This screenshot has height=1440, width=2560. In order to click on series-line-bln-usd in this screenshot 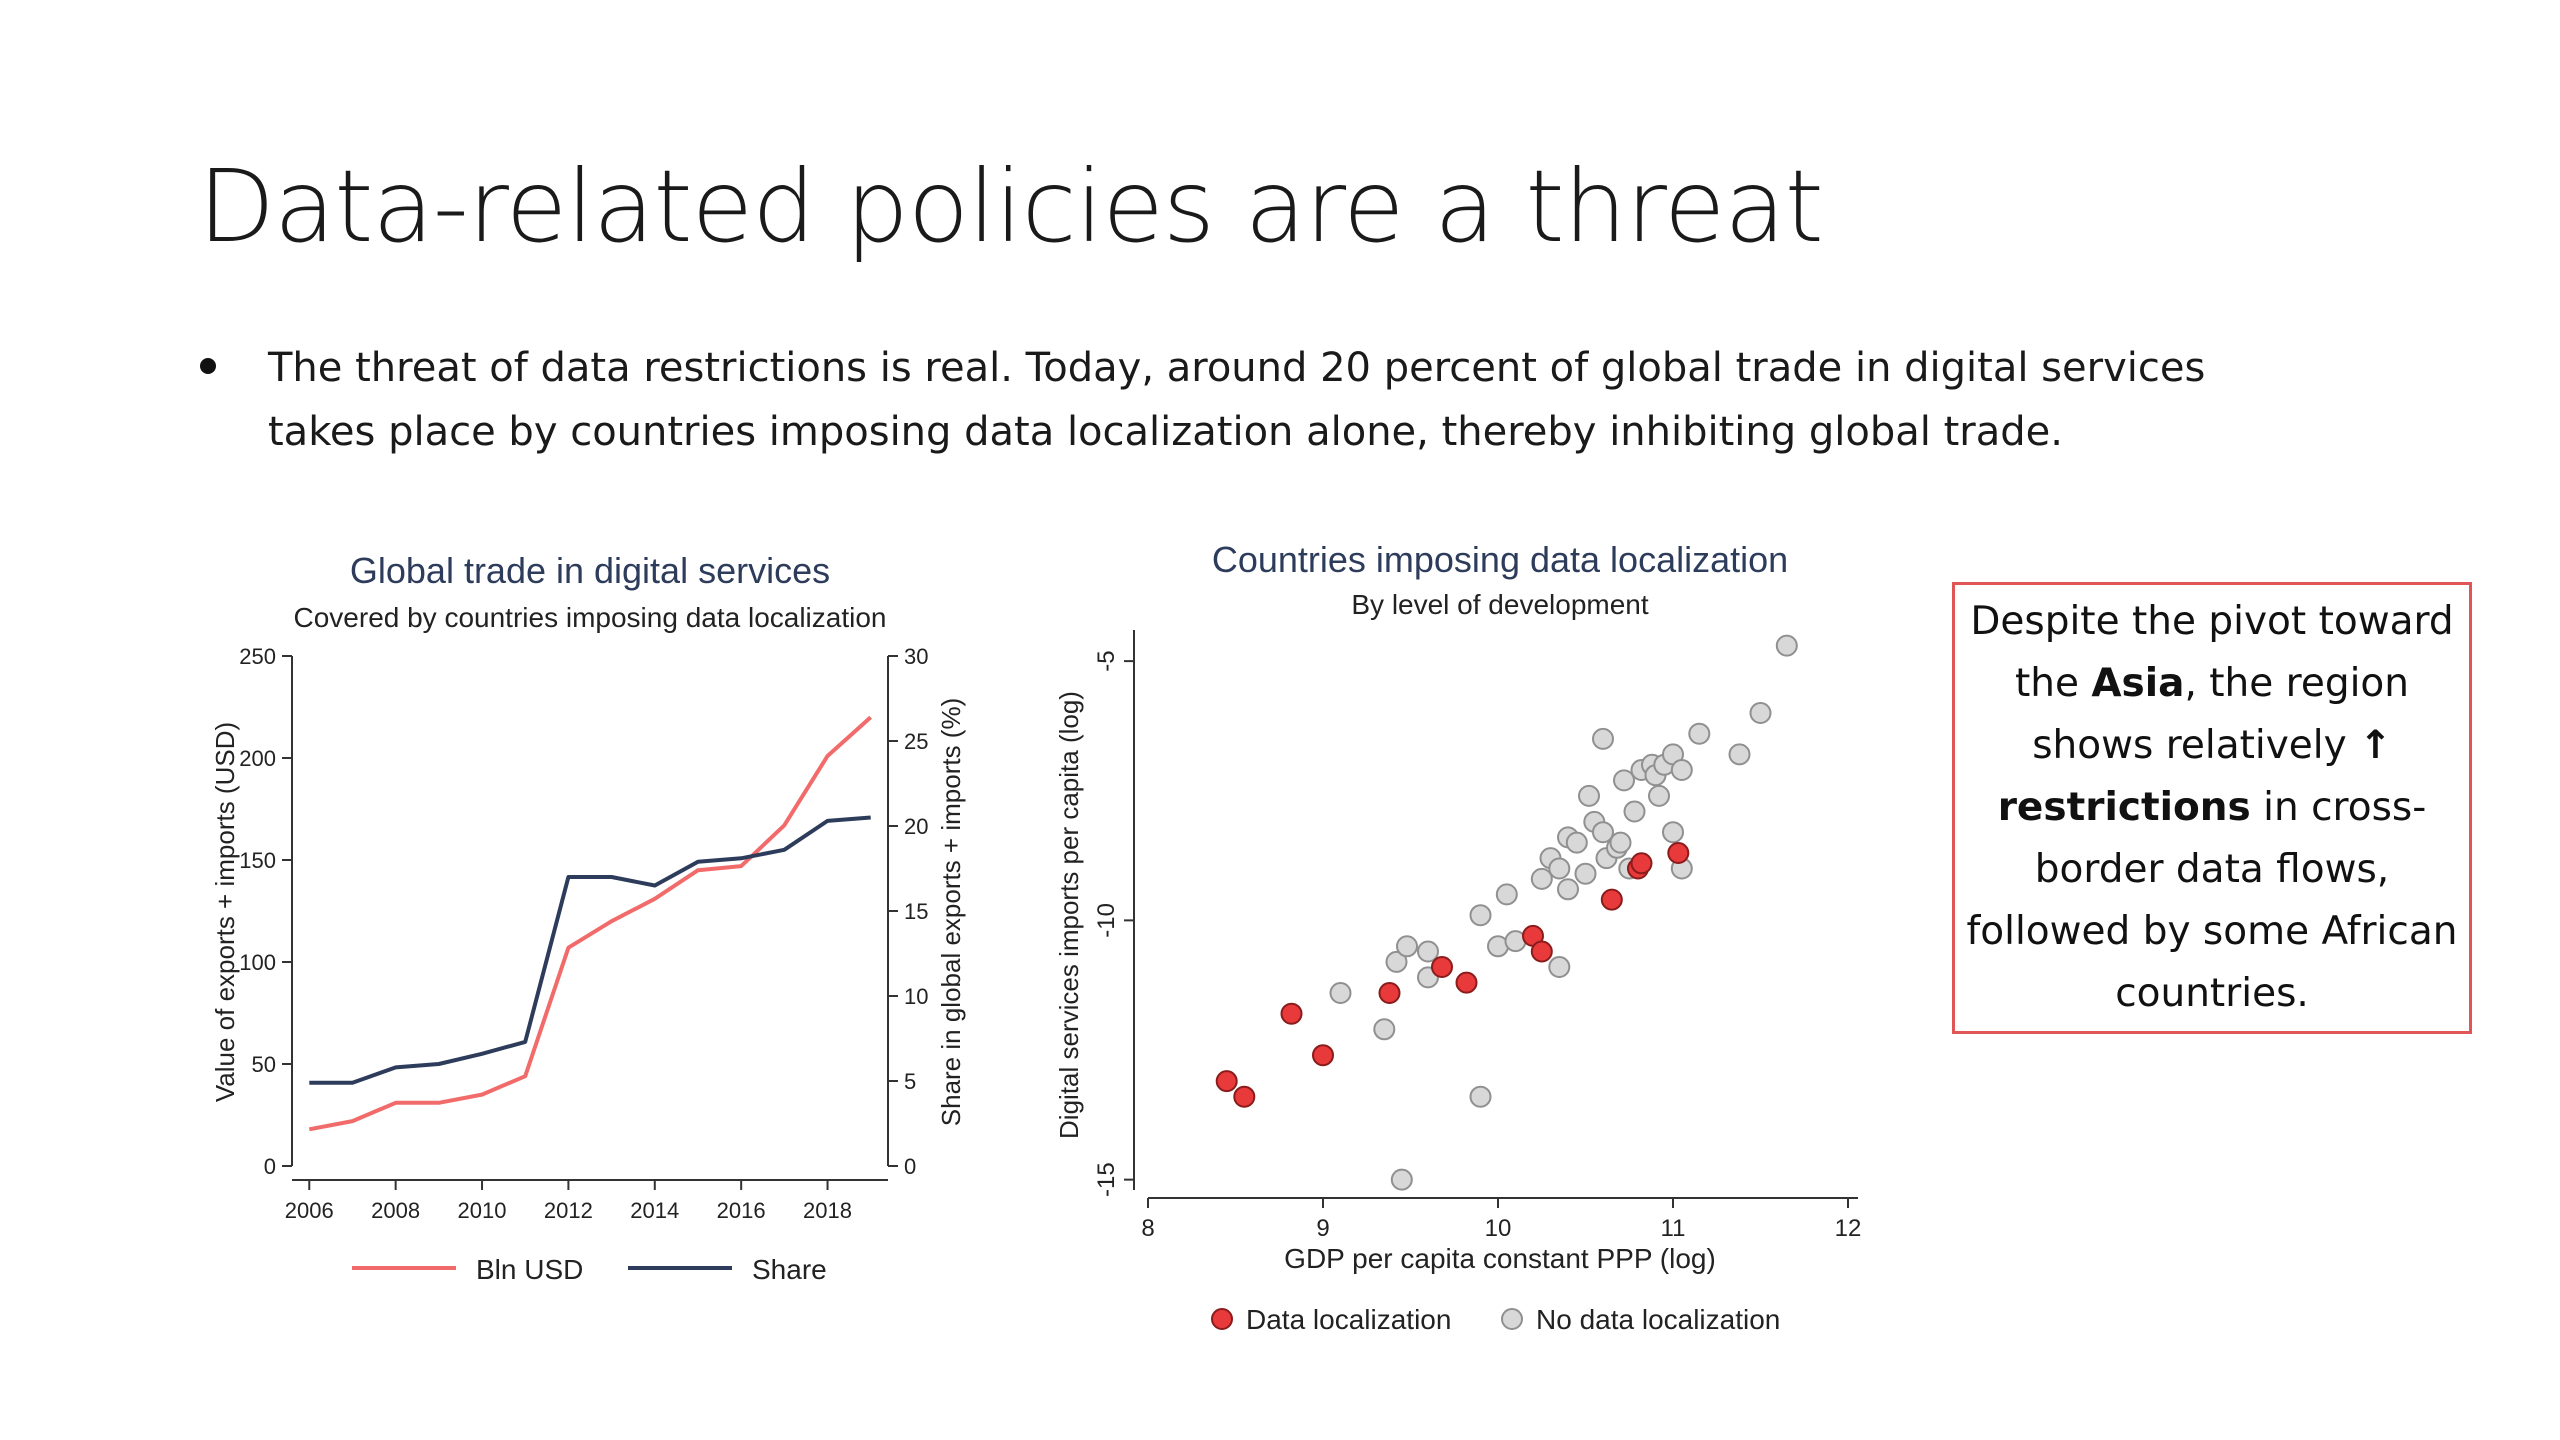, I will do `click(590, 923)`.